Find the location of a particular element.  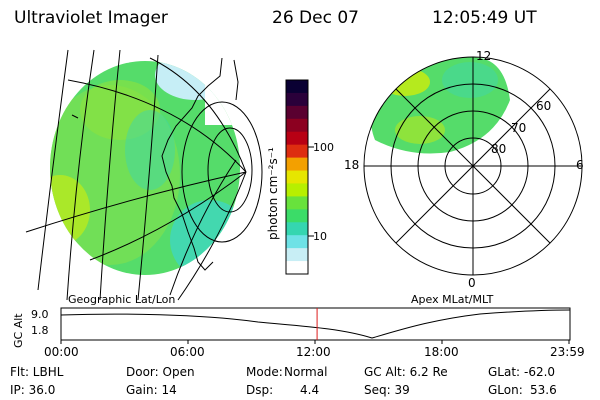

colorbar-unit-label: photon cm⁻²s⁻¹ is located at coordinates (273, 193).